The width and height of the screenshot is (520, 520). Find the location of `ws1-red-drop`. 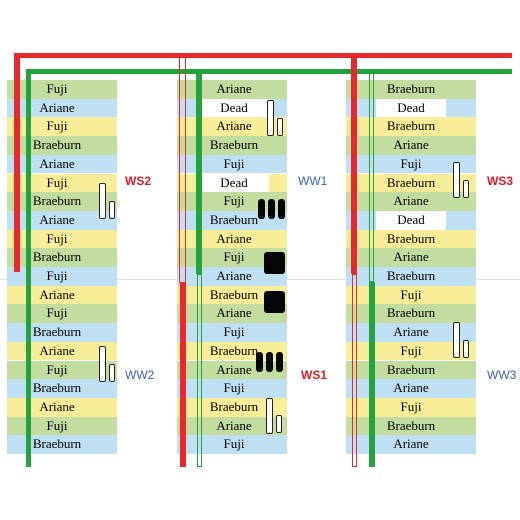

ws1-red-drop is located at coordinates (183, 375).